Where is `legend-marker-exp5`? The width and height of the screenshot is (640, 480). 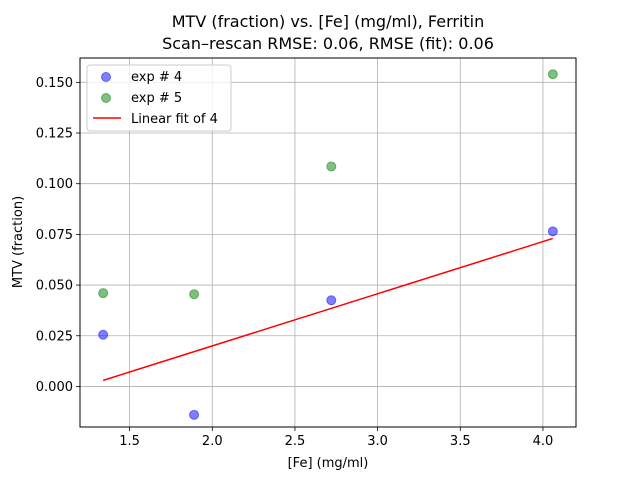 legend-marker-exp5 is located at coordinates (106, 98).